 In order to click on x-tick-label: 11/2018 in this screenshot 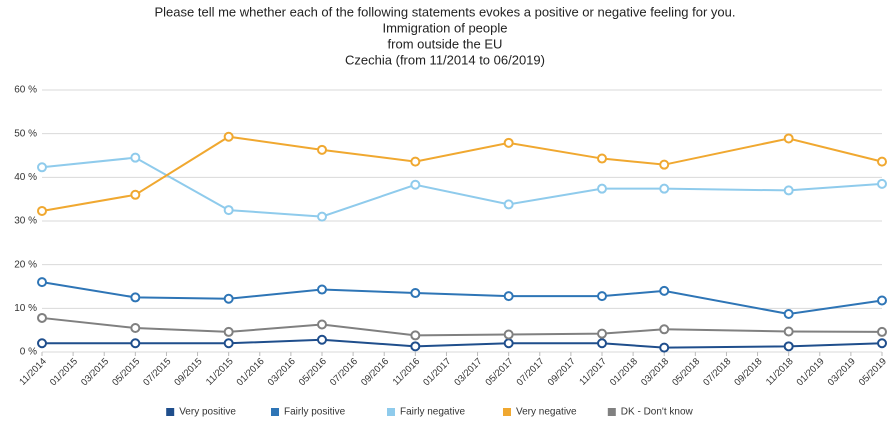, I will do `click(780, 372)`.